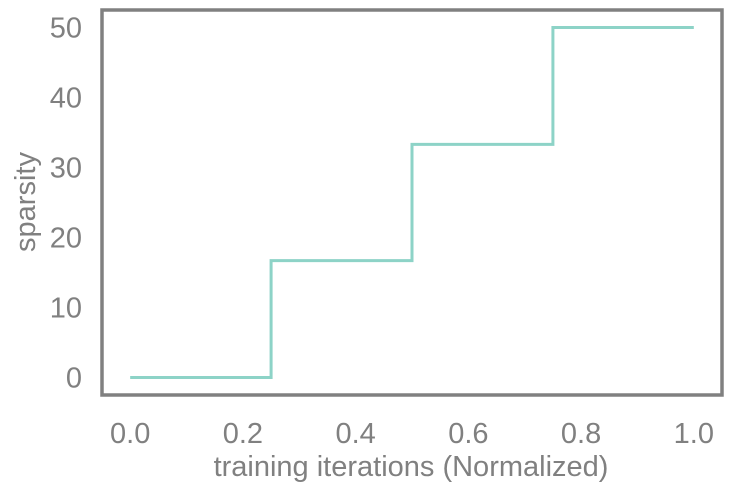  What do you see at coordinates (66, 169) in the screenshot?
I see `y-tick-label: 30` at bounding box center [66, 169].